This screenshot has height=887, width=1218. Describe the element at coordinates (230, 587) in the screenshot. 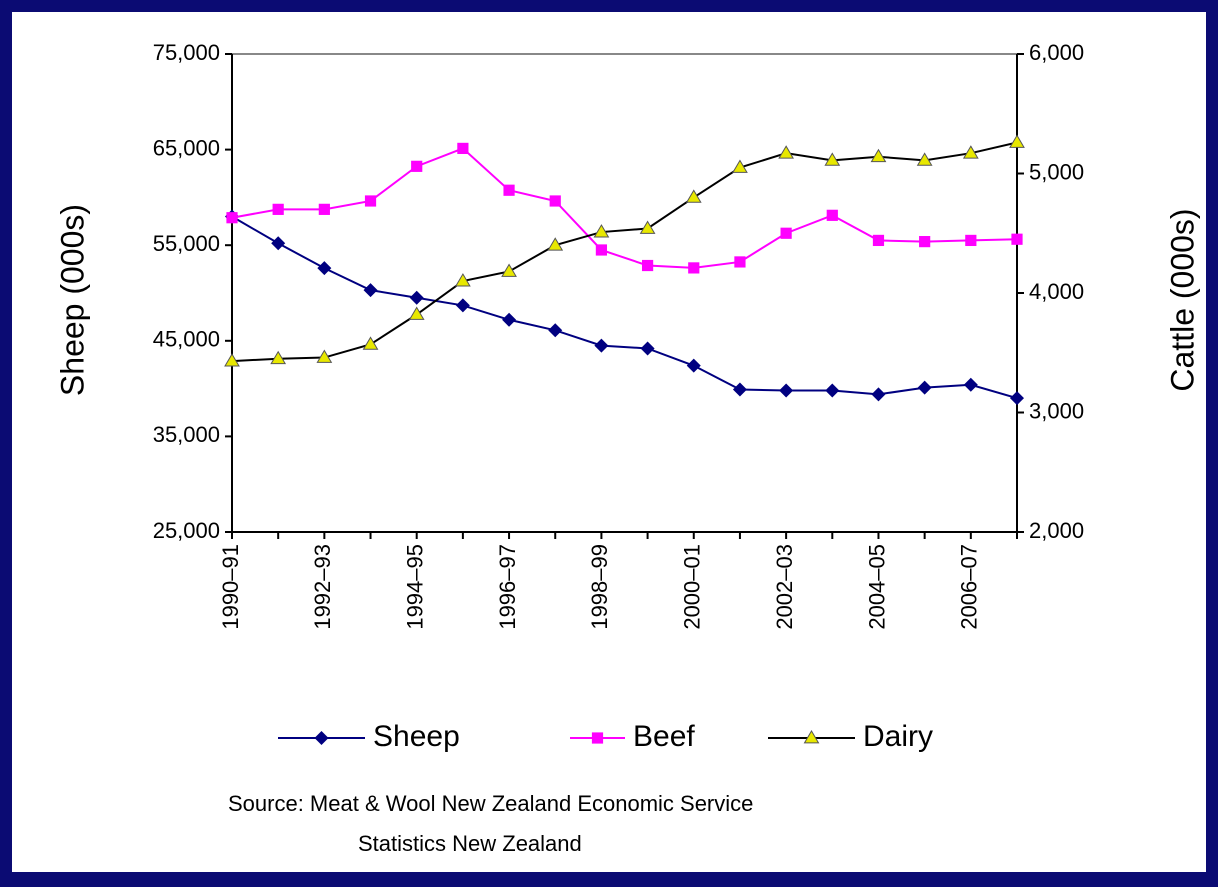

I see `x-tick-label: 1990–91` at that location.